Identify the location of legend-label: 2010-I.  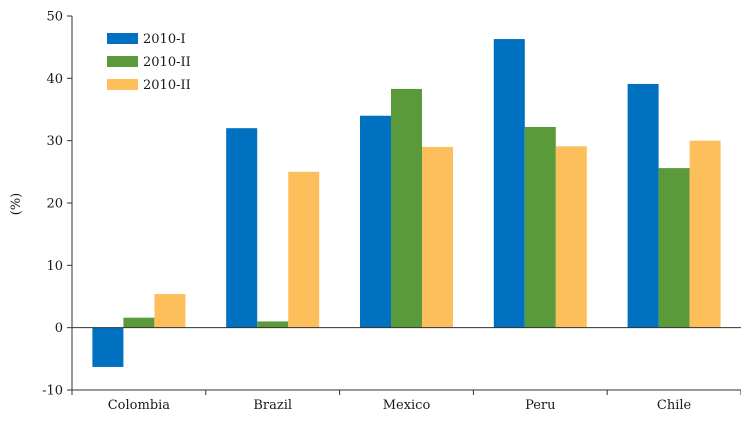
(164, 39).